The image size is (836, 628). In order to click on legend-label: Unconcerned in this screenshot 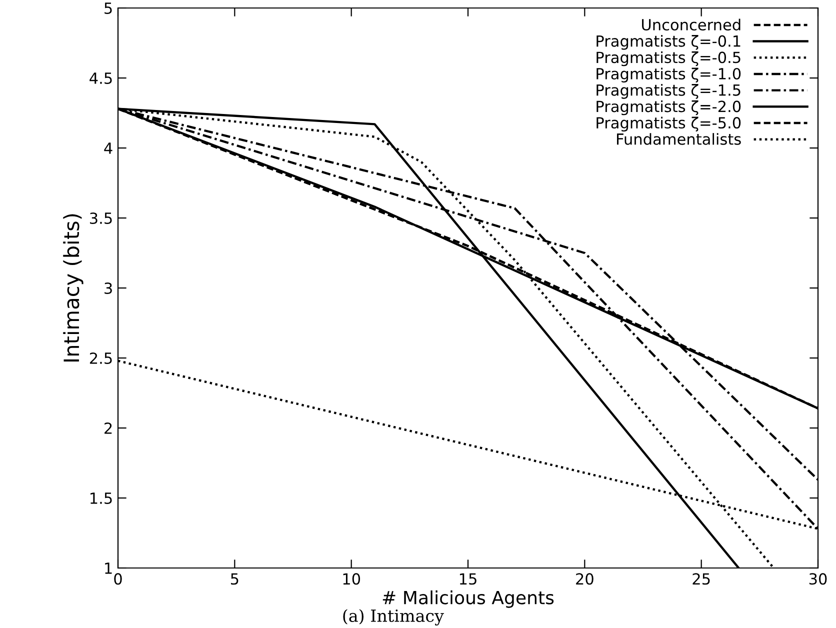, I will do `click(691, 24)`.